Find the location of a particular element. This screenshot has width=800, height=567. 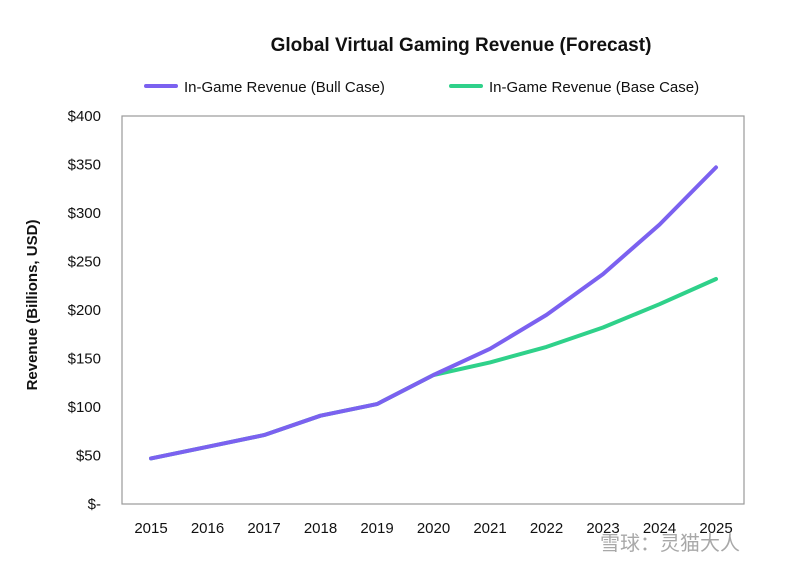

legend-label-base: In-Game Revenue (Base Case) is located at coordinates (594, 87).